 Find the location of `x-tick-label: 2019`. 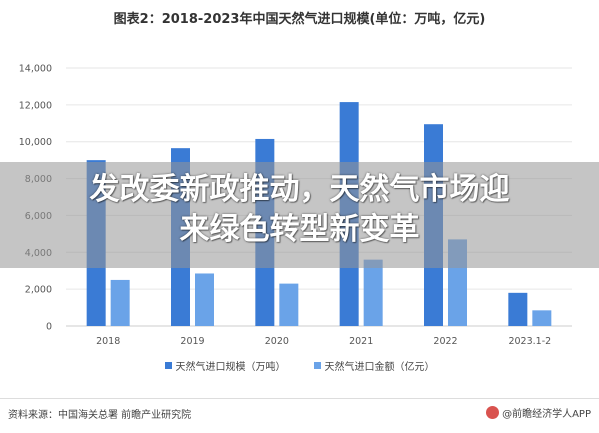

x-tick-label: 2019 is located at coordinates (192, 341).